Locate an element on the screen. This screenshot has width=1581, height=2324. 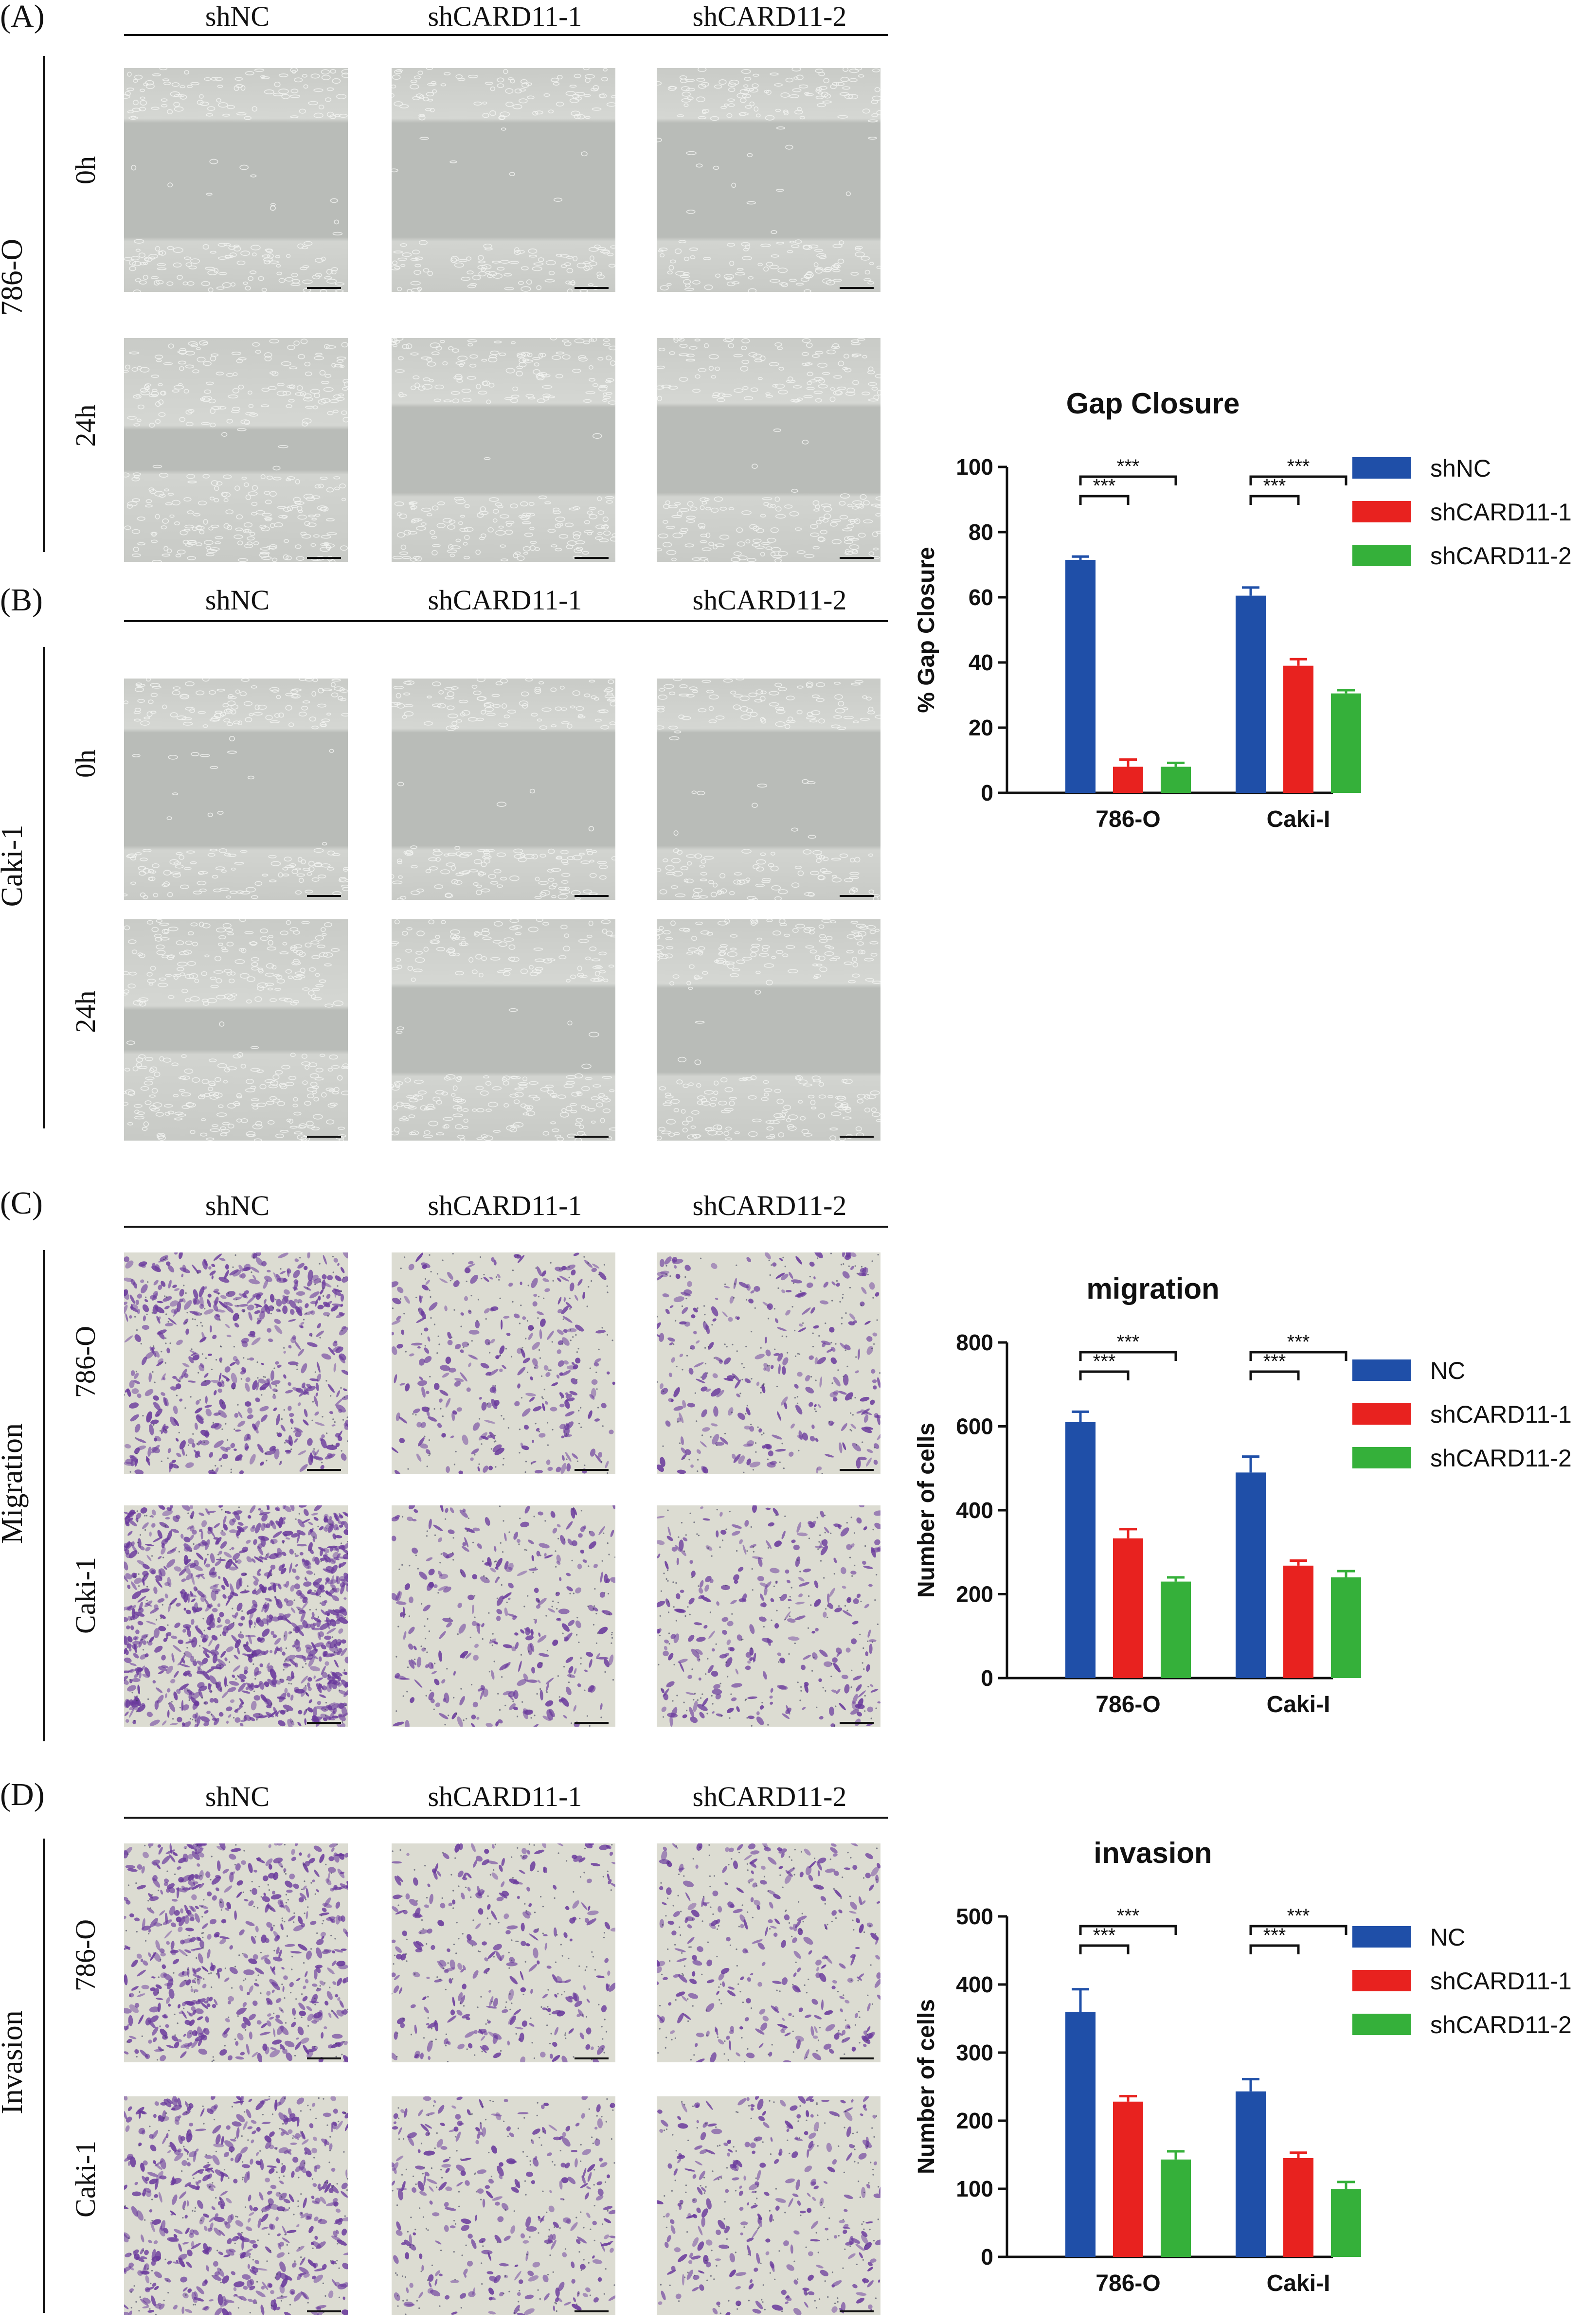
legend-label: shNC is located at coordinates (1460, 468).